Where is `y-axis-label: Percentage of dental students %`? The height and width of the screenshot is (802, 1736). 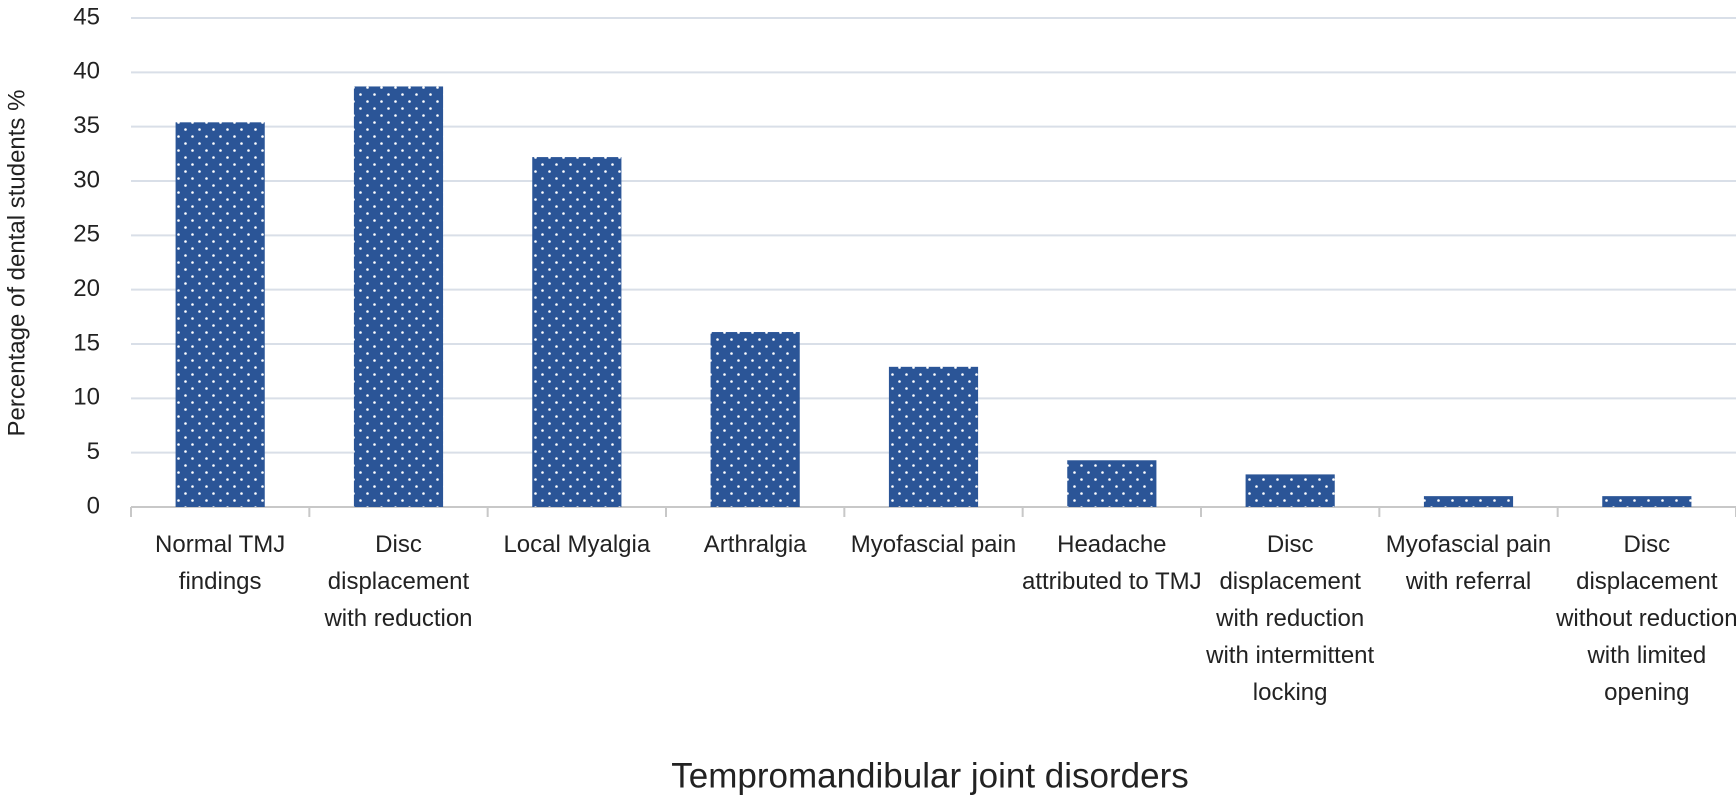 y-axis-label: Percentage of dental students % is located at coordinates (16, 263).